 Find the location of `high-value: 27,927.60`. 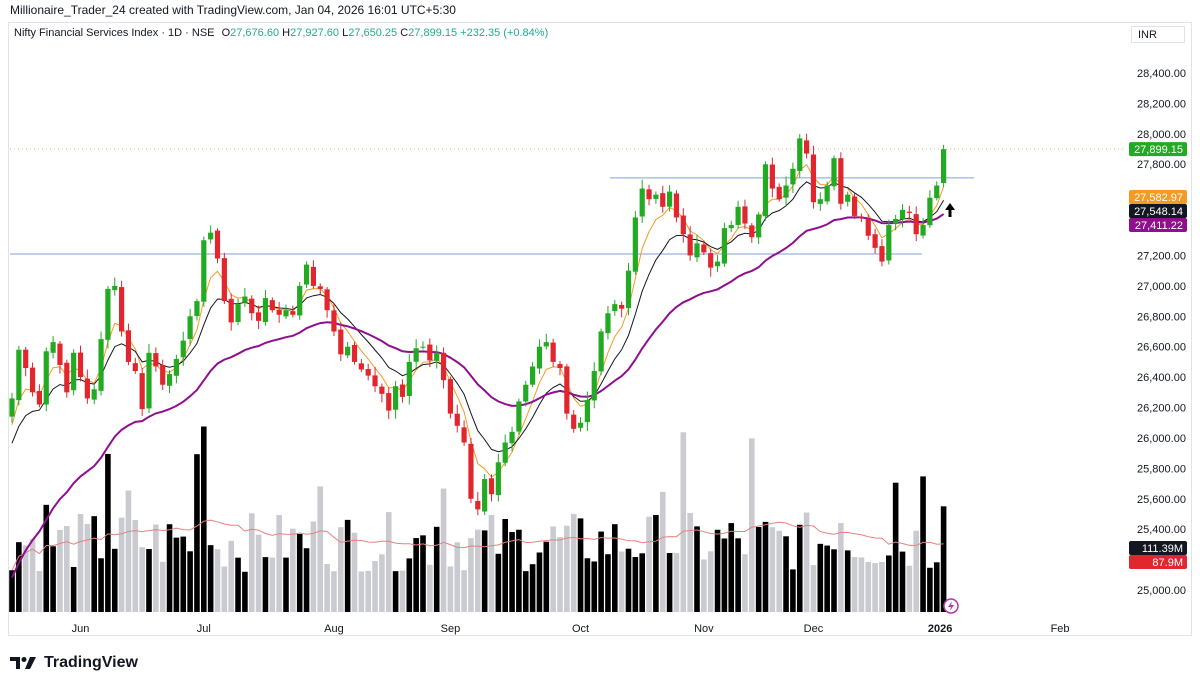

high-value: 27,927.60 is located at coordinates (315, 33).